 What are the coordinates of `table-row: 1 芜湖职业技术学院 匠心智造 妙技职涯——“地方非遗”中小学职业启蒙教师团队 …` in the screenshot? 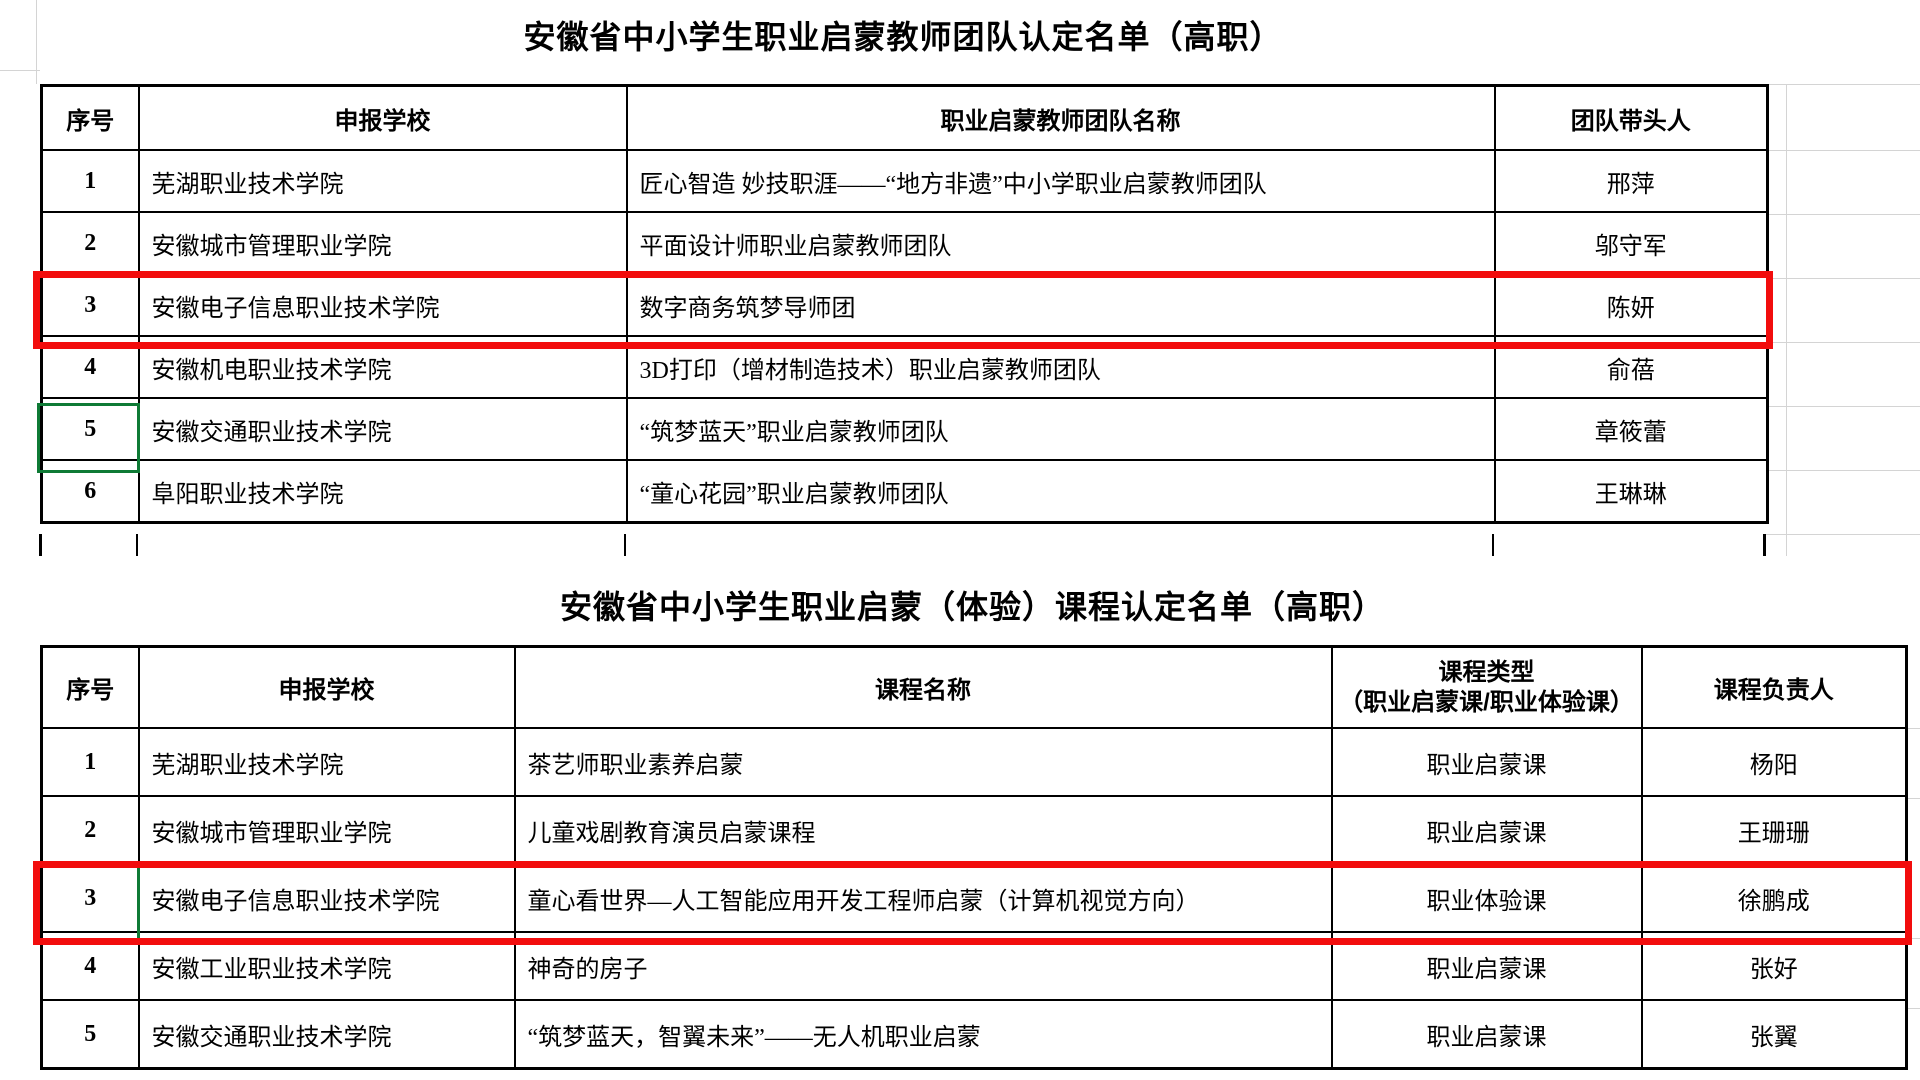 It's located at (904, 181).